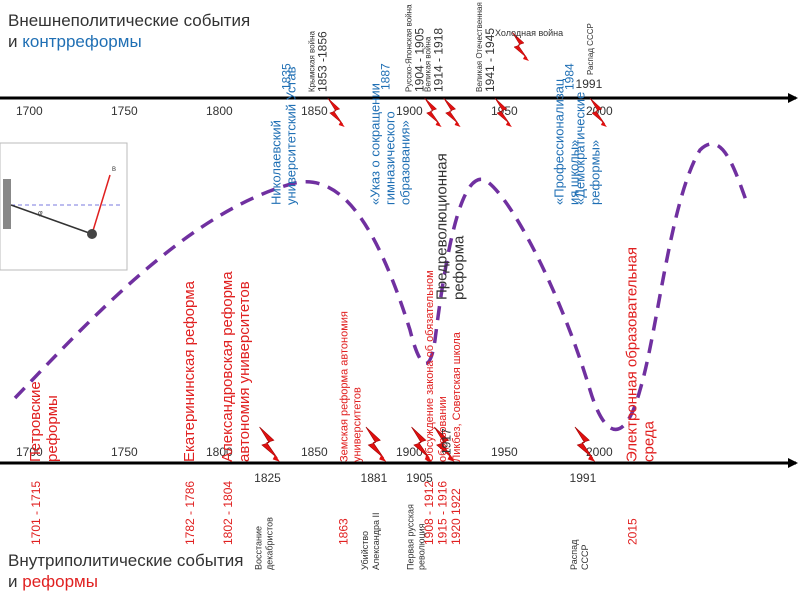  Describe the element at coordinates (124, 111) in the screenshot. I see `top-tick-label: 1750` at that location.